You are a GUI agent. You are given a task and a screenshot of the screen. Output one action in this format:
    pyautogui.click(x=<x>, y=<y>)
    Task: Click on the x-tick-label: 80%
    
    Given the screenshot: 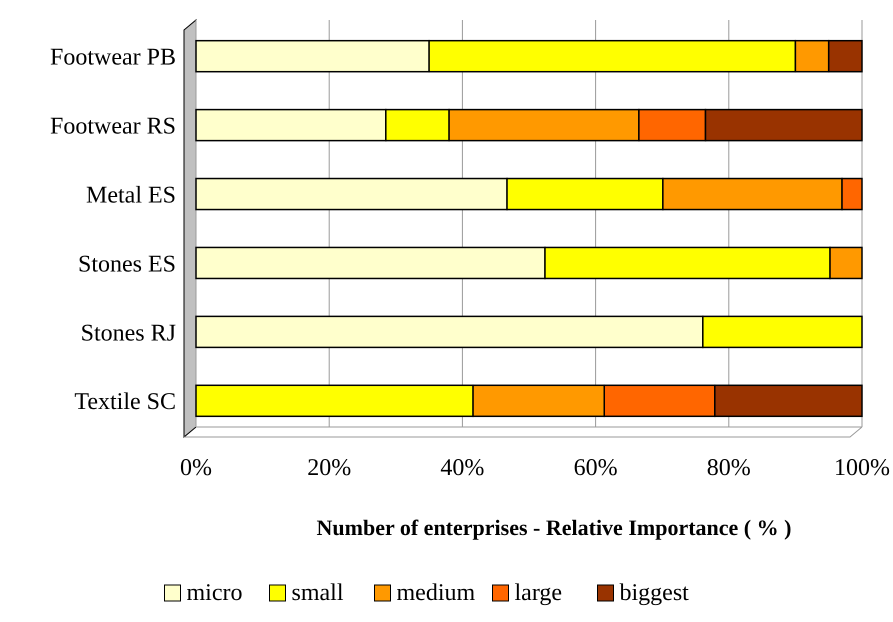 What is the action you would take?
    pyautogui.click(x=728, y=468)
    